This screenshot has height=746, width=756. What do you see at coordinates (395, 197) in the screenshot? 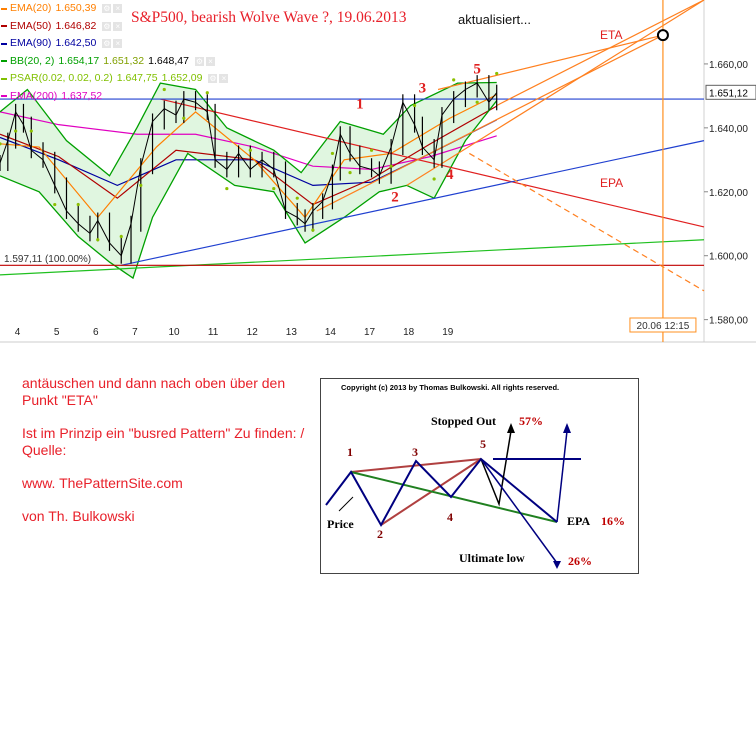
I see `wave-label-2: 2` at bounding box center [395, 197].